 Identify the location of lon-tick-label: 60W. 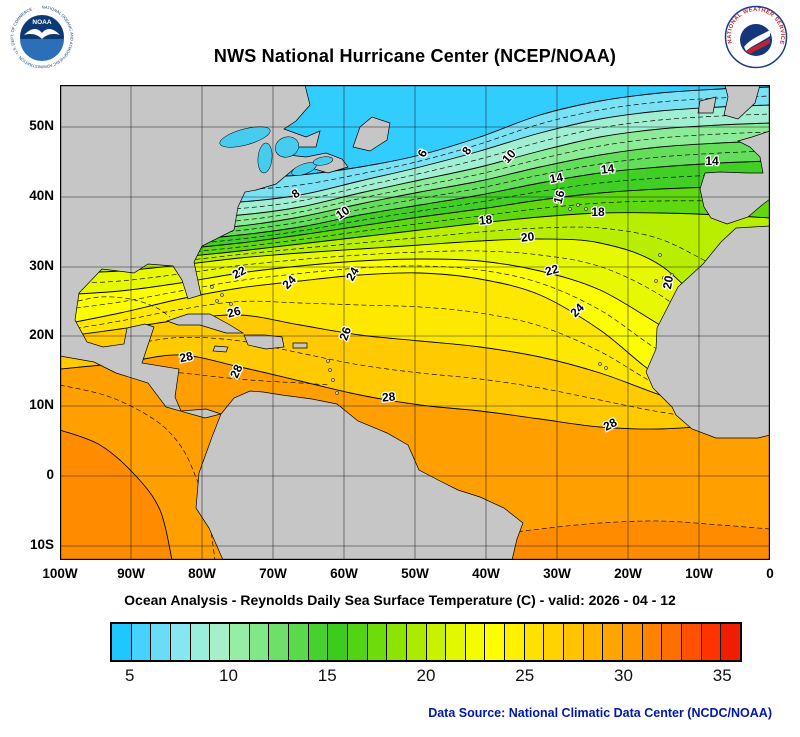
(344, 573).